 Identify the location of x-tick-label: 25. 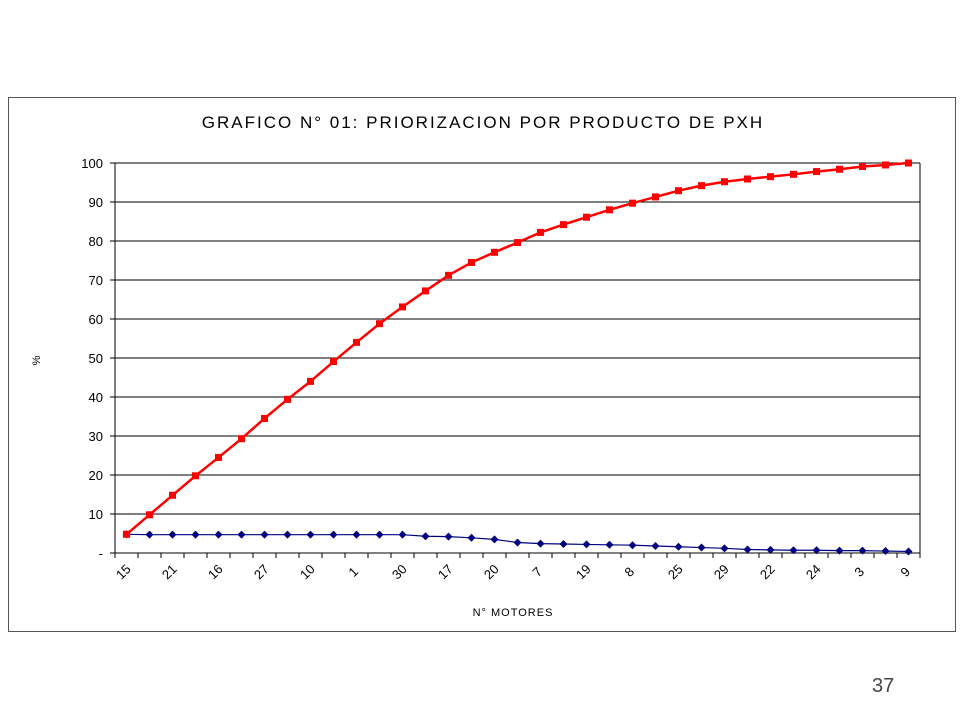
(675, 571).